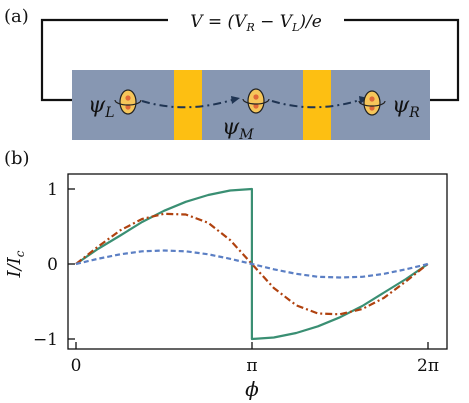  What do you see at coordinates (16, 16) in the screenshot?
I see `panel-a-label: (a)` at bounding box center [16, 16].